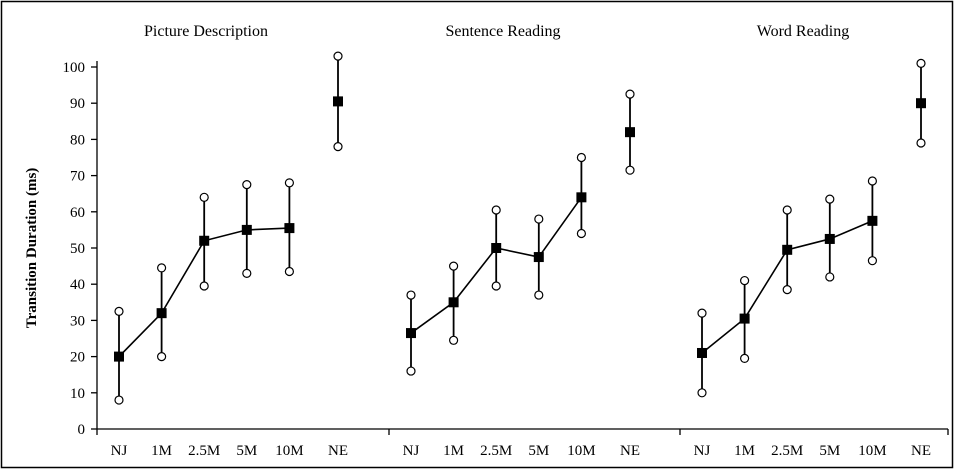 The image size is (954, 474). What do you see at coordinates (77, 321) in the screenshot?
I see `y-tick-label: 30` at bounding box center [77, 321].